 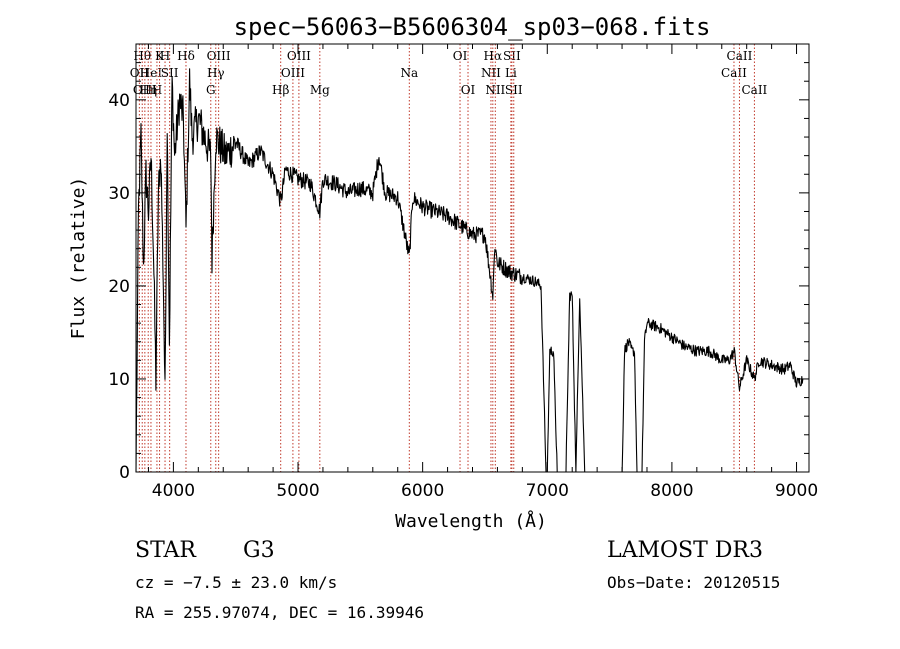 I want to click on spectral-line-label-18: OI, so click(x=460, y=56).